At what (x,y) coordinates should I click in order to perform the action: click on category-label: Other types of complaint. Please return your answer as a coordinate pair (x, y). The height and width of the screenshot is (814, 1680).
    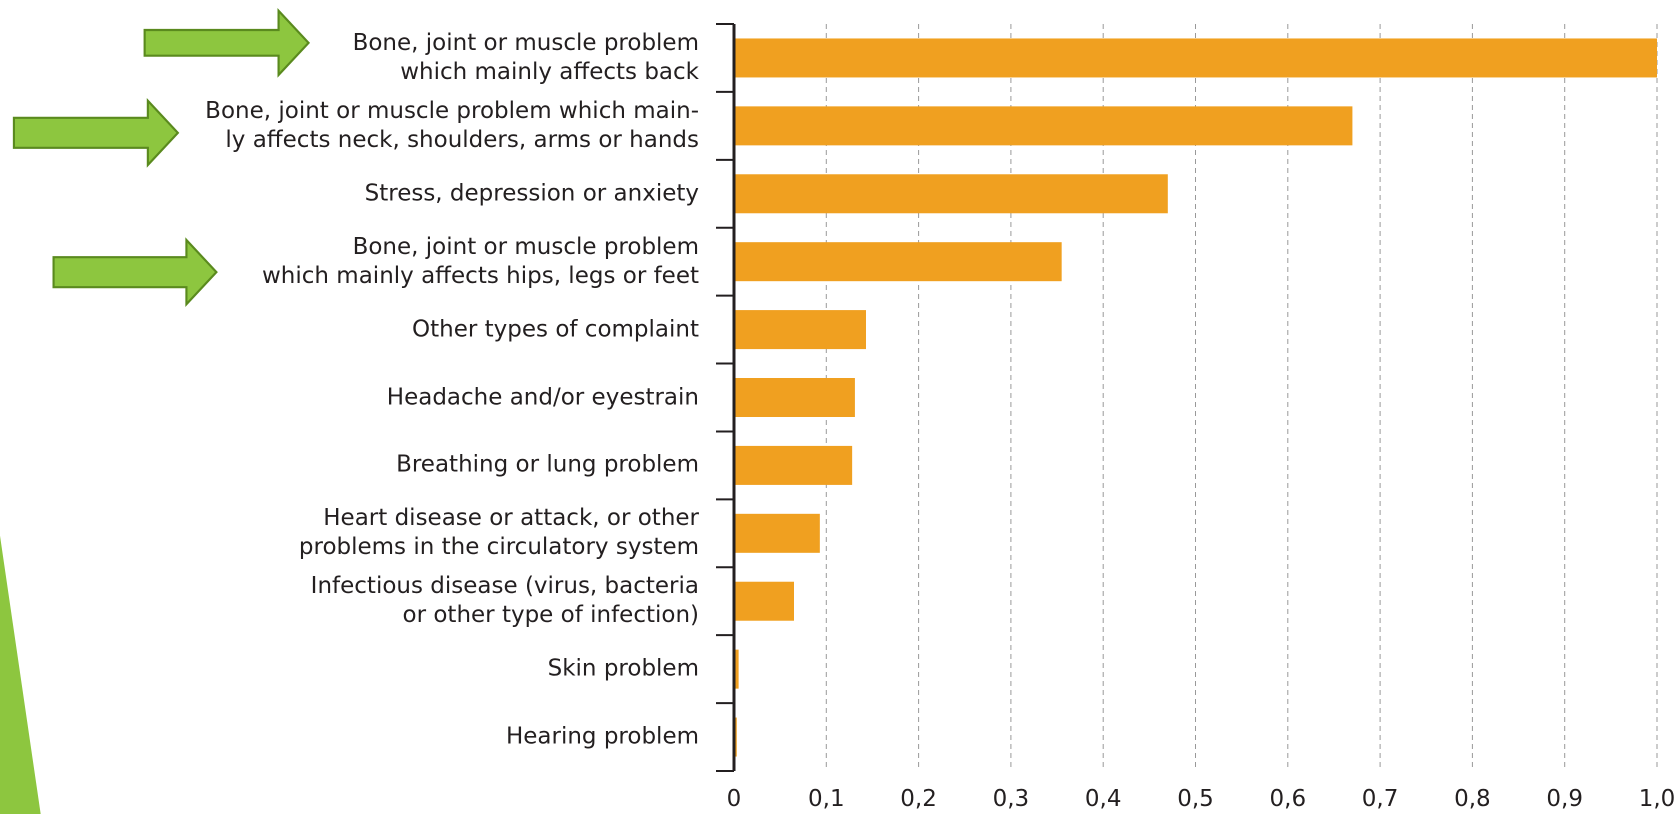
    Looking at the image, I should click on (555, 329).